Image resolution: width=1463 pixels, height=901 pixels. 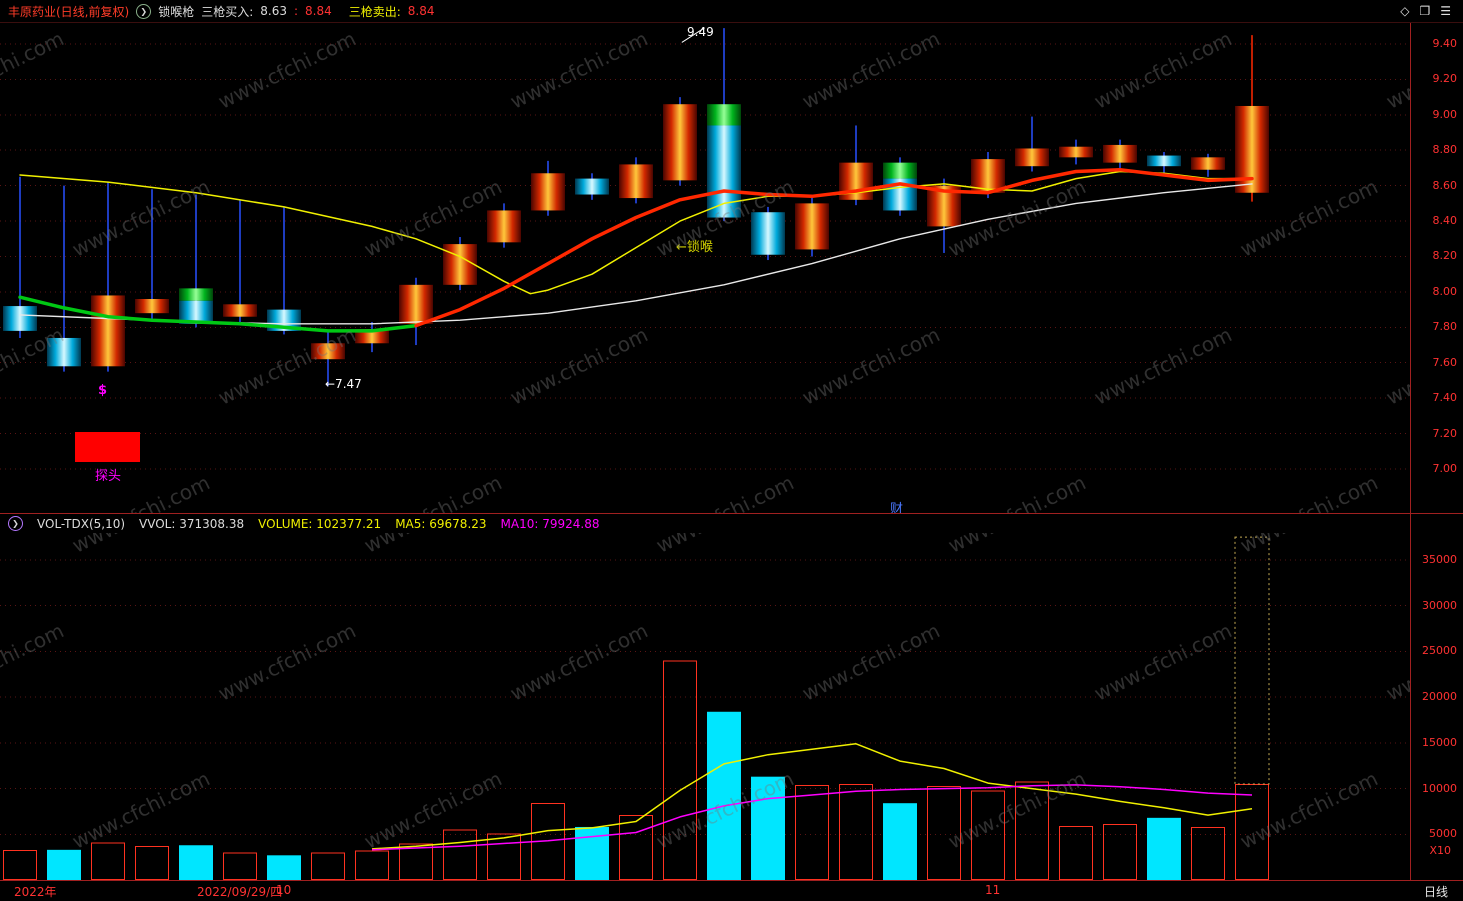 I want to click on volume-unit-label: X10, so click(x=1440, y=850).